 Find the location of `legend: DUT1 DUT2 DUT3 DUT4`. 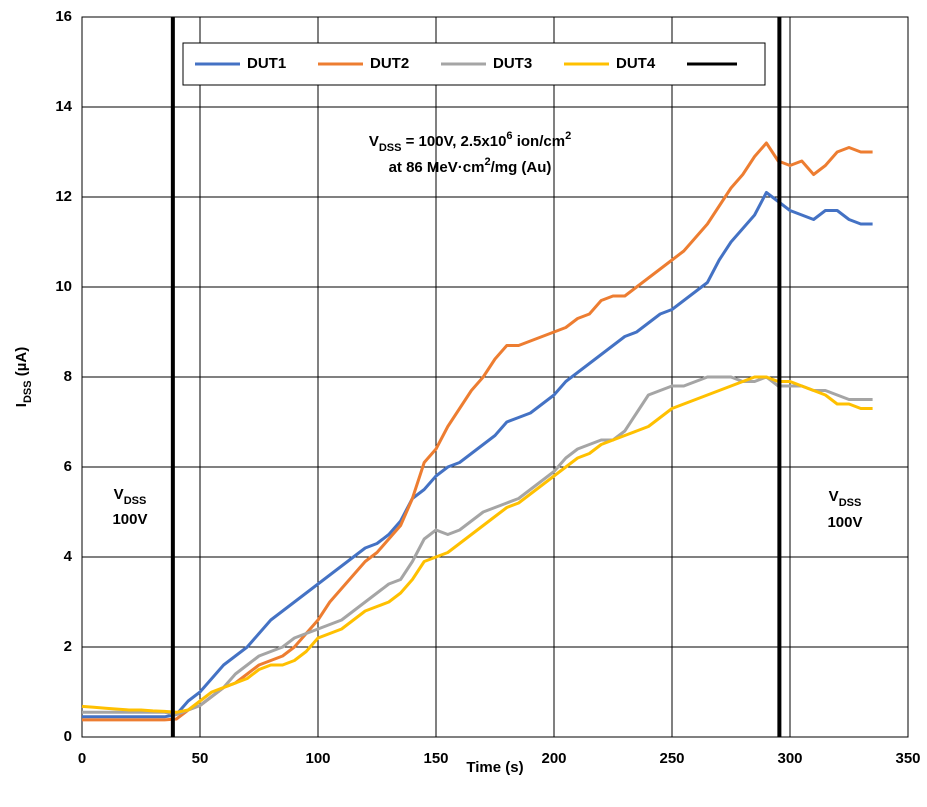

legend: DUT1 DUT2 DUT3 DUT4 is located at coordinates (474, 64).